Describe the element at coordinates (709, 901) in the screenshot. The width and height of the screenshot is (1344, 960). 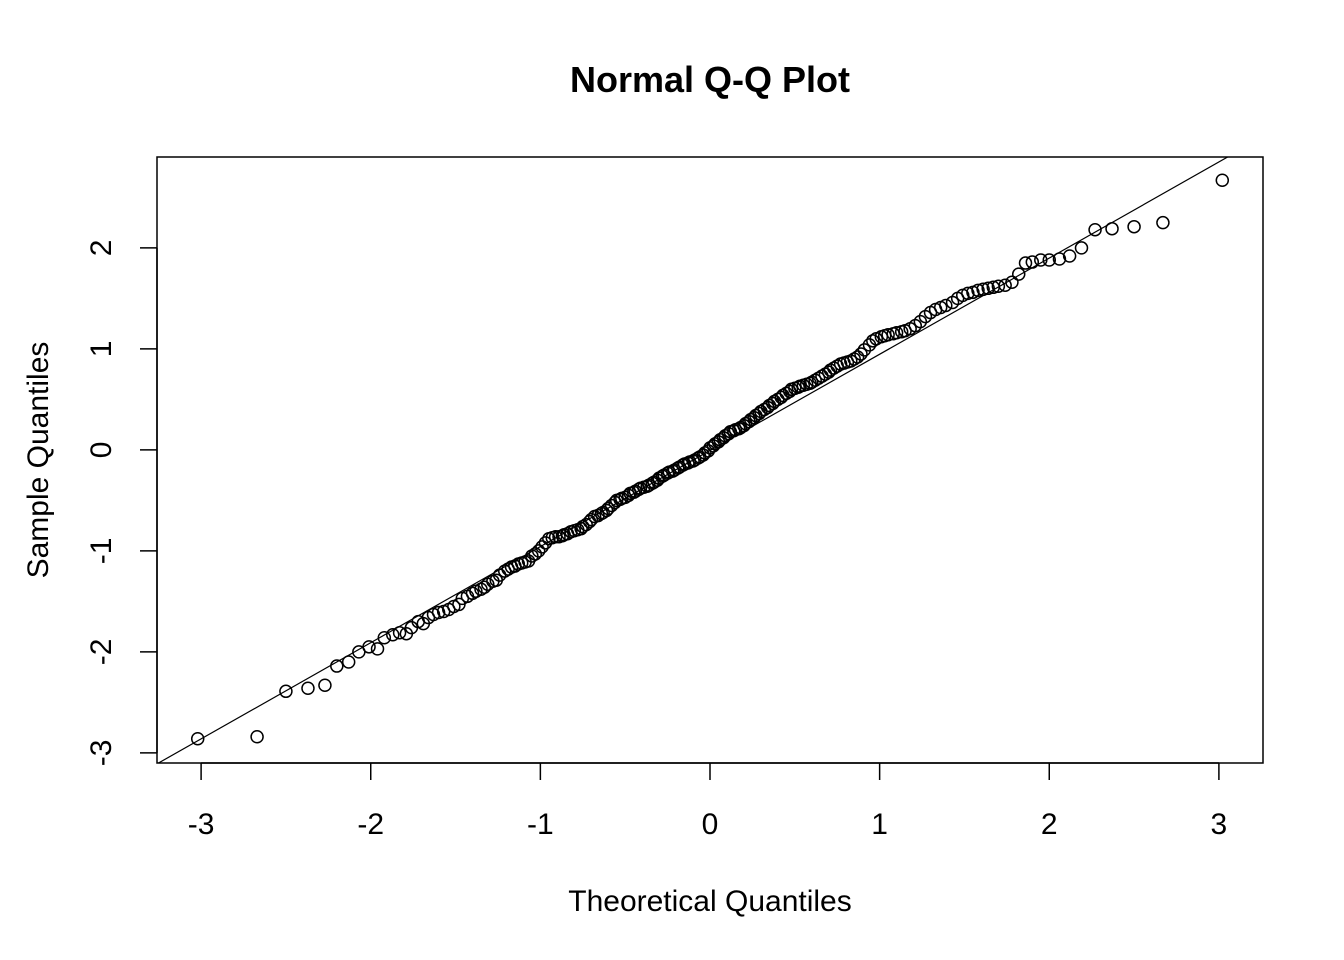
I see `x-axis-title: Theoretical Quantiles` at that location.